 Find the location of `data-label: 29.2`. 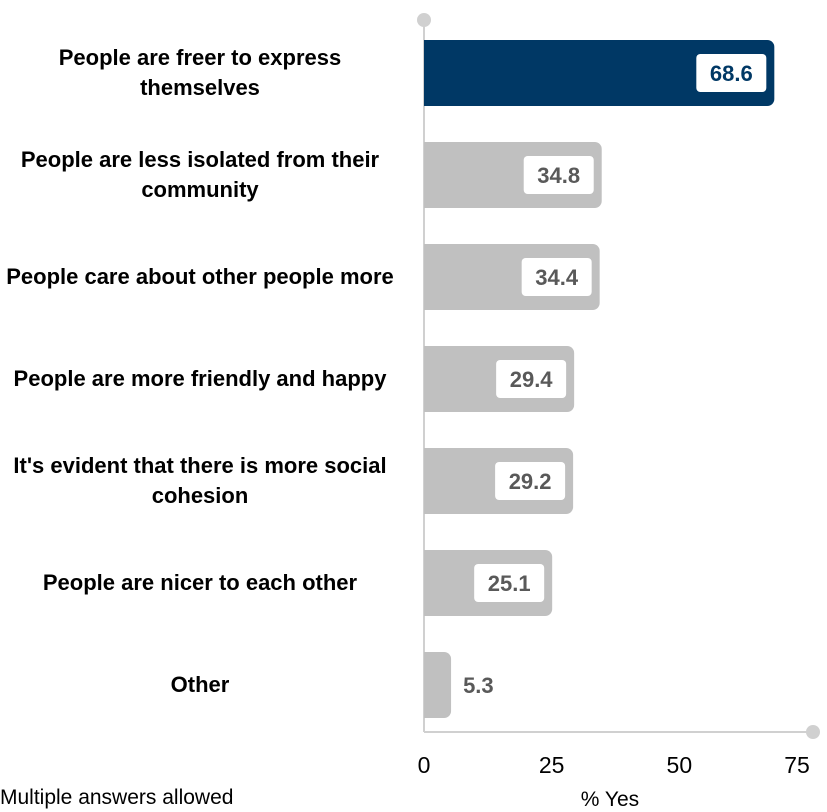

data-label: 29.2 is located at coordinates (530, 481).